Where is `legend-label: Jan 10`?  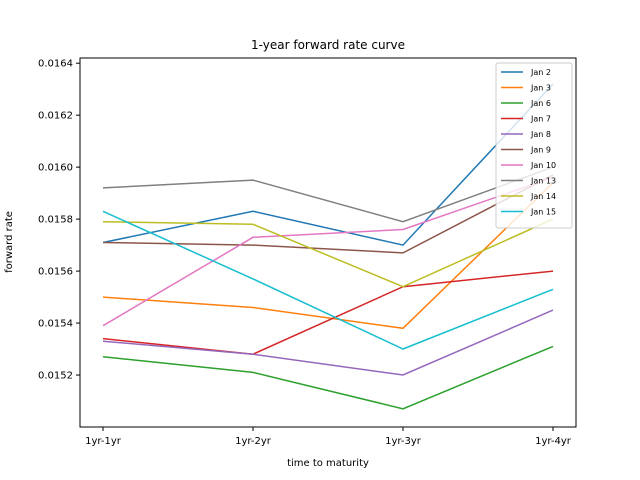
legend-label: Jan 10 is located at coordinates (543, 165).